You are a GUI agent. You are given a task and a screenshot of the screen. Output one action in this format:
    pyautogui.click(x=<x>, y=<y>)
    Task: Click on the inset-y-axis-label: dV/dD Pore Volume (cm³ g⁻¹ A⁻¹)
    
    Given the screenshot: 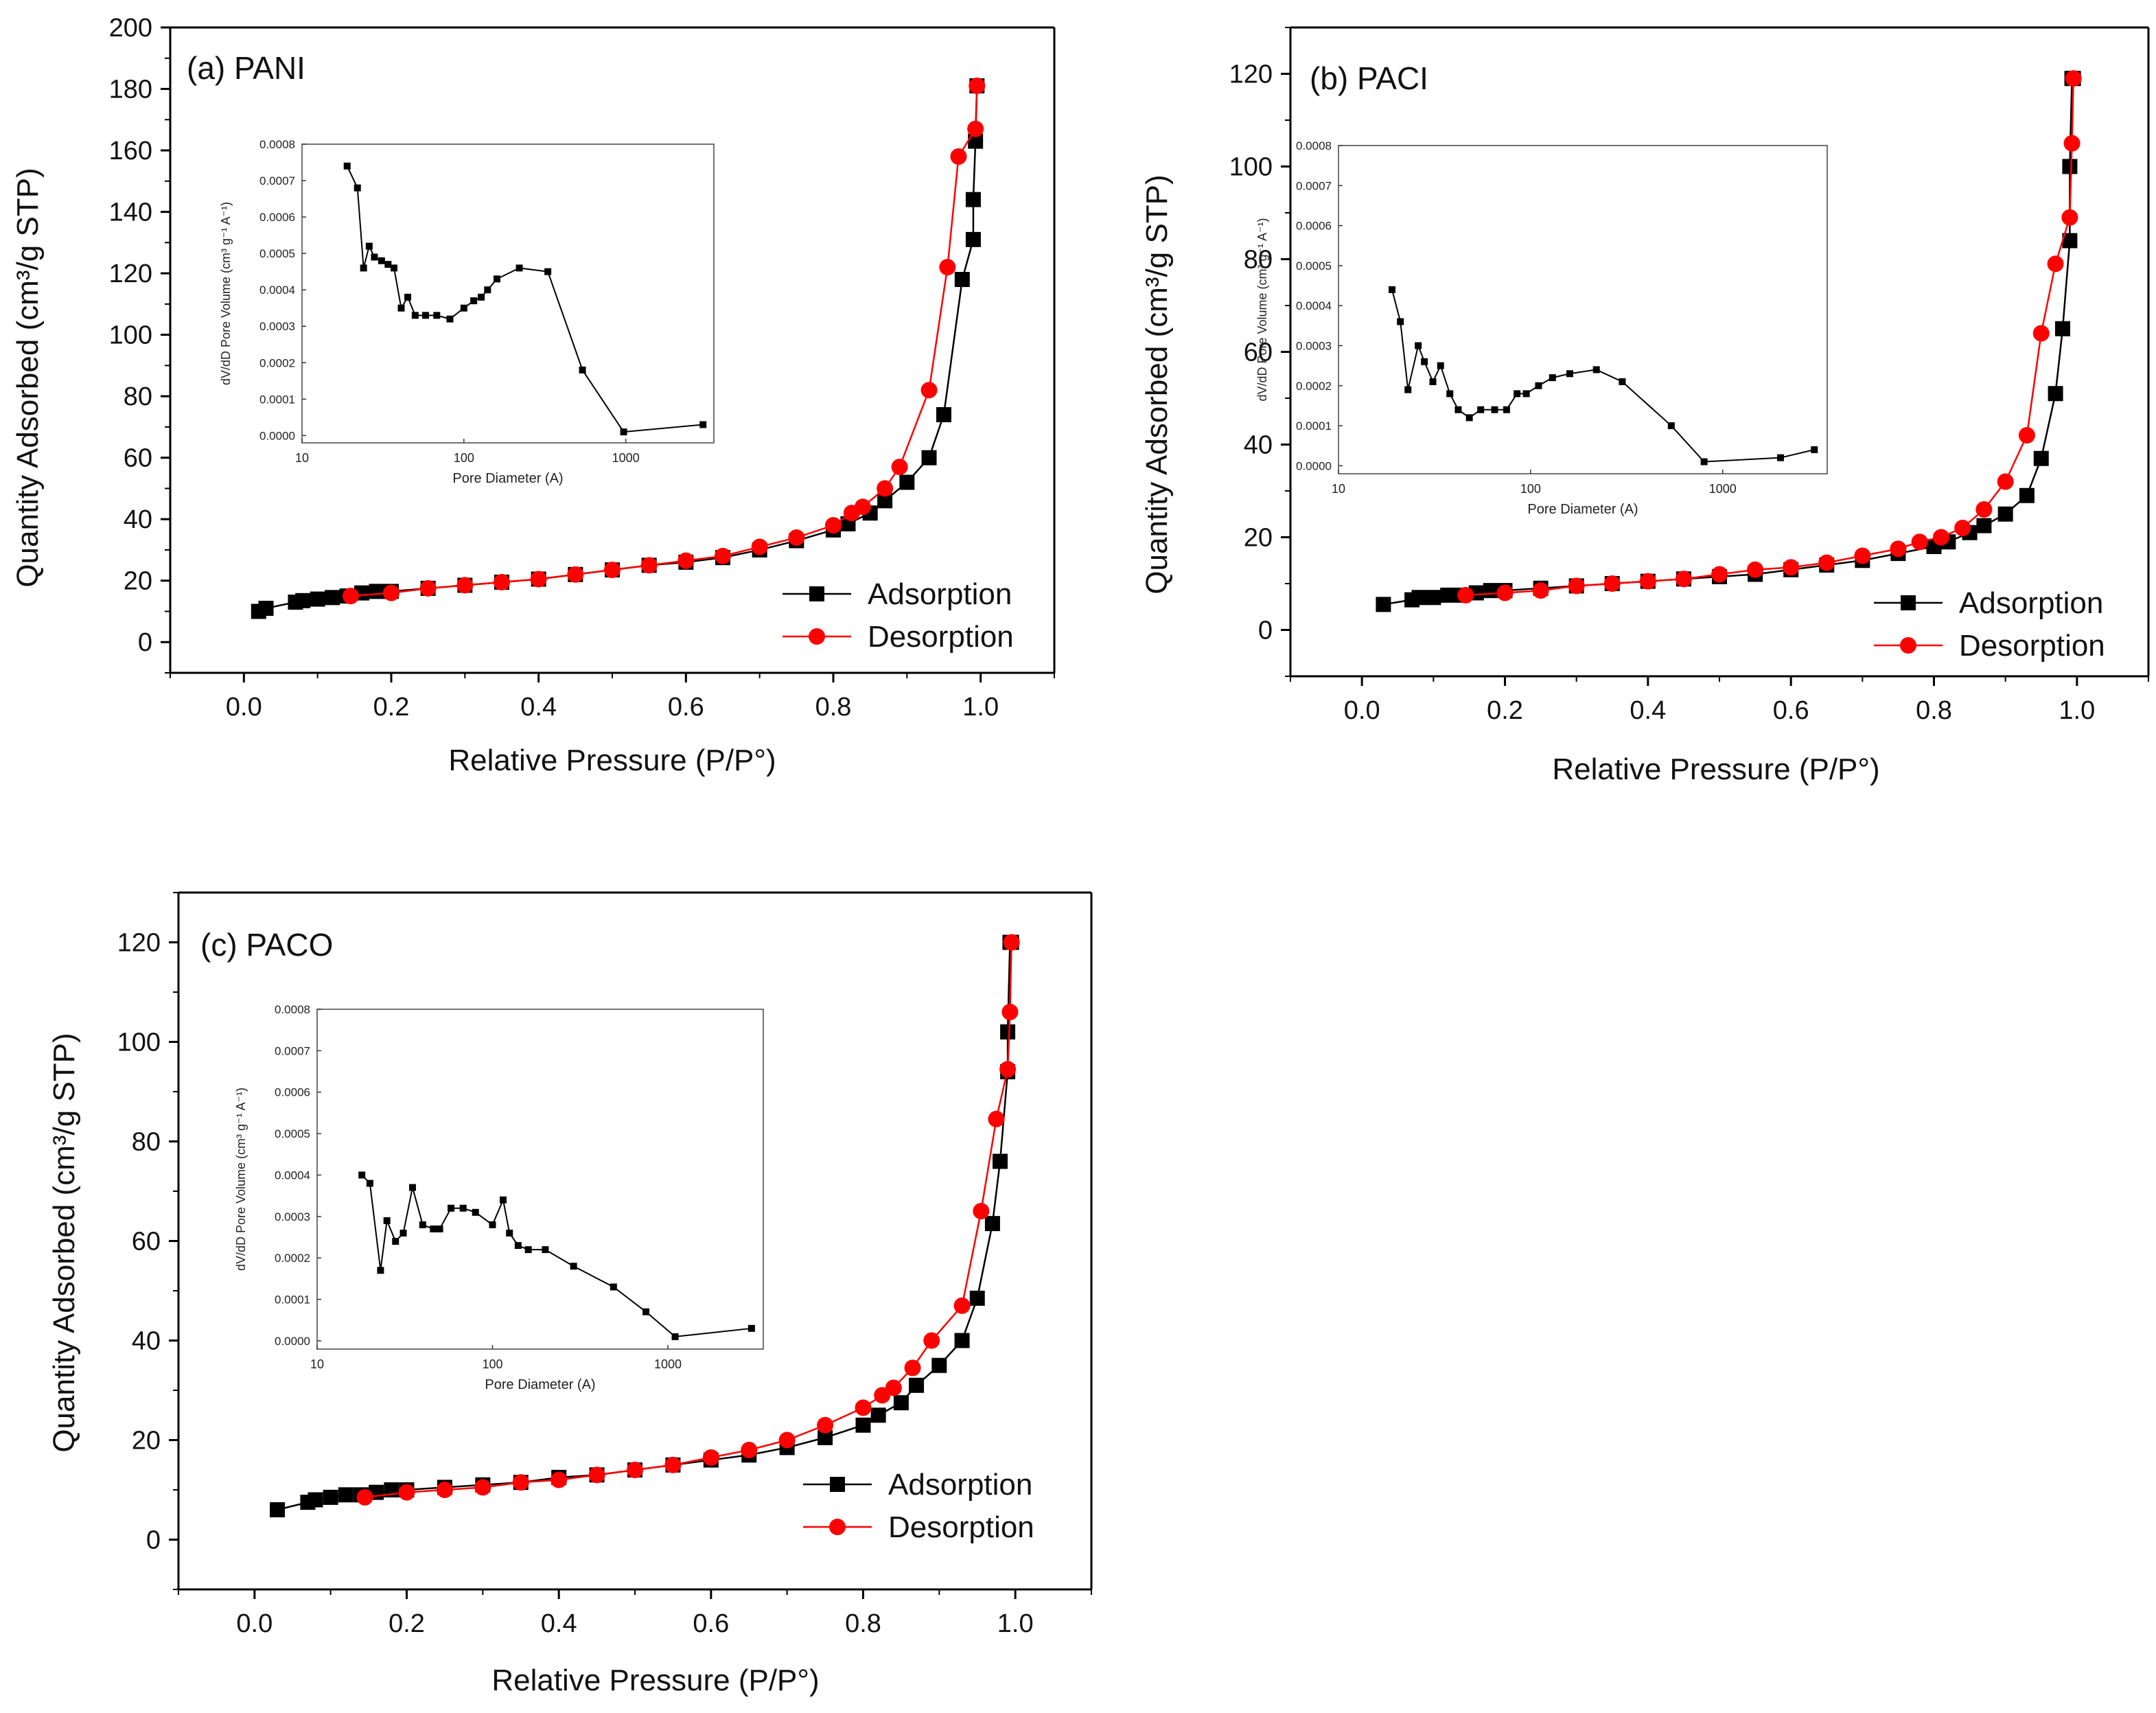 What is the action you would take?
    pyautogui.click(x=226, y=293)
    